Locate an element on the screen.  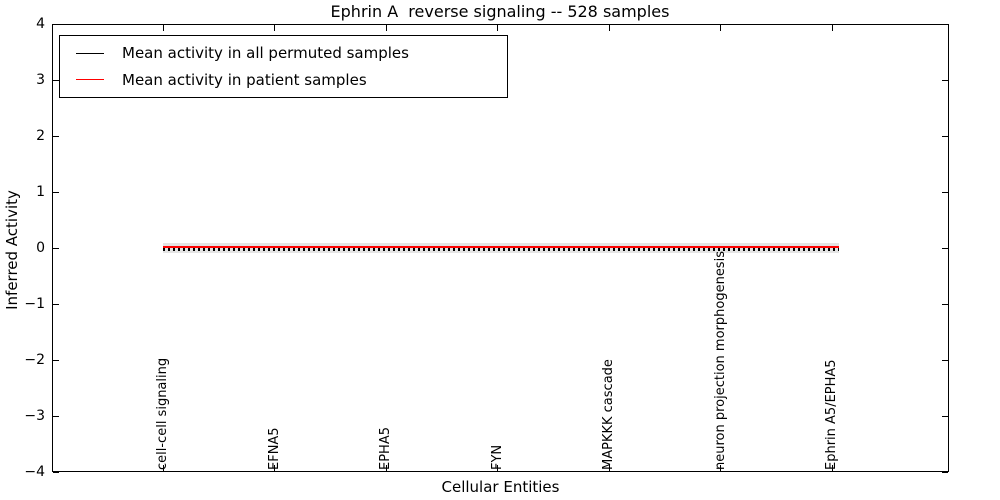
x-tick-label: cell-cell signaling is located at coordinates (162, 413).